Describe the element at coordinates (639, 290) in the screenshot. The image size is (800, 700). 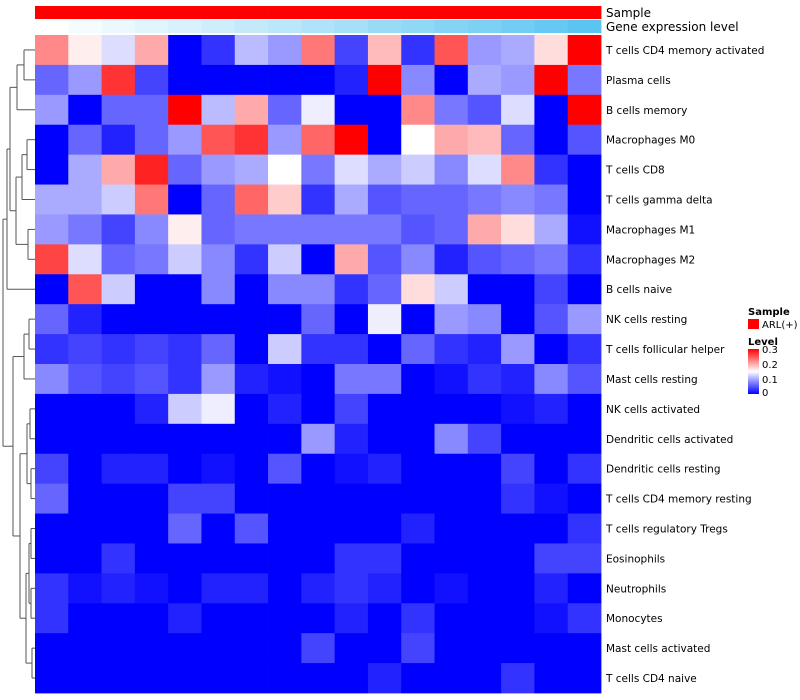
I see `row-label: B cells naive` at that location.